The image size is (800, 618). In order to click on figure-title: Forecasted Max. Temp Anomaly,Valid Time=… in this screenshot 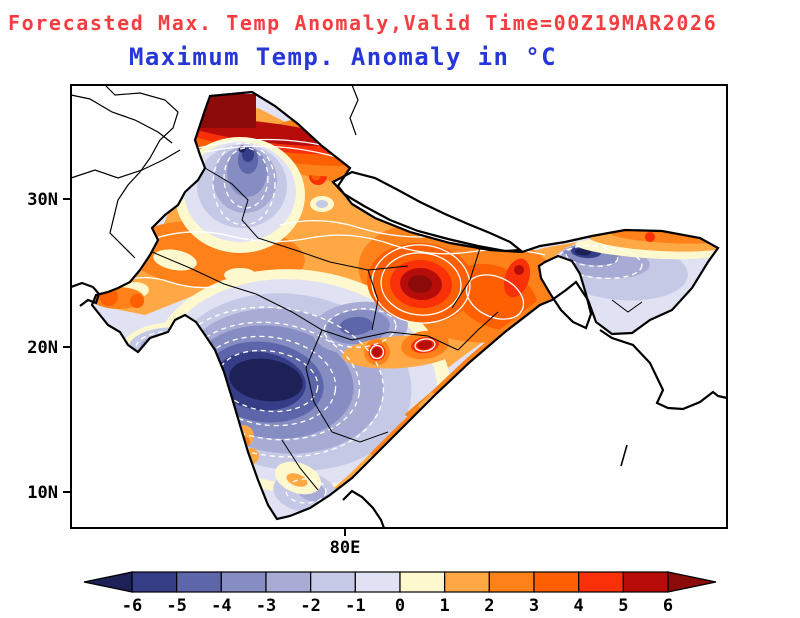, I will do `click(363, 23)`.